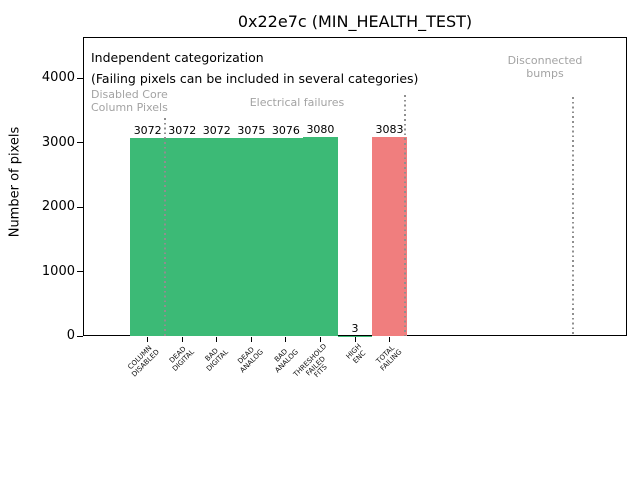 The image size is (640, 480). Describe the element at coordinates (181, 358) in the screenshot. I see `x-axis-tick-label: DEAD DIGITAL` at that location.